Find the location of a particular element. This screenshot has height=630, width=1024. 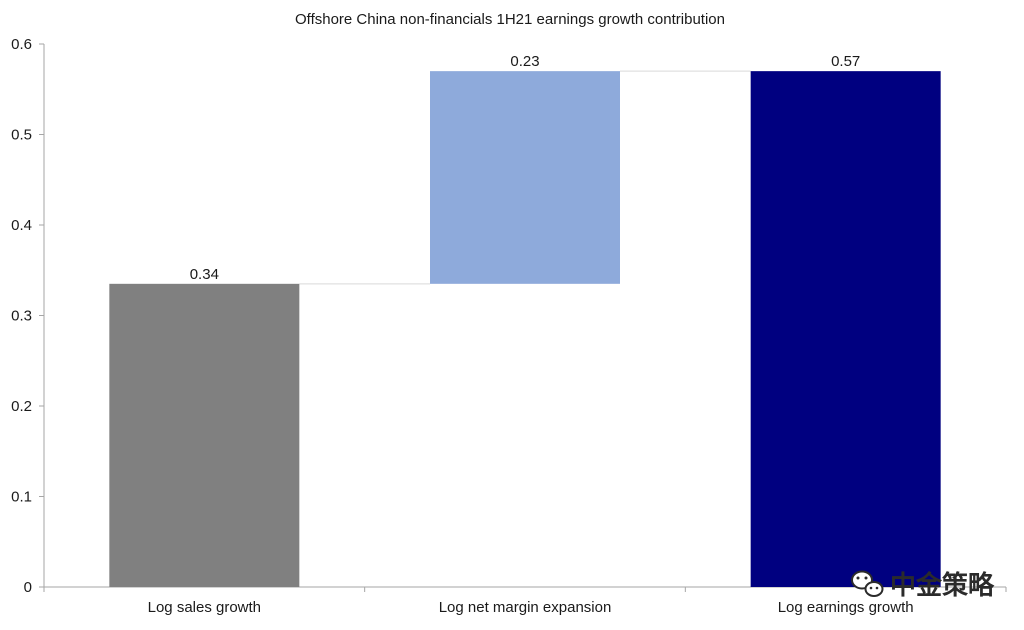

x-category-label: Log earnings growth is located at coordinates (846, 607).